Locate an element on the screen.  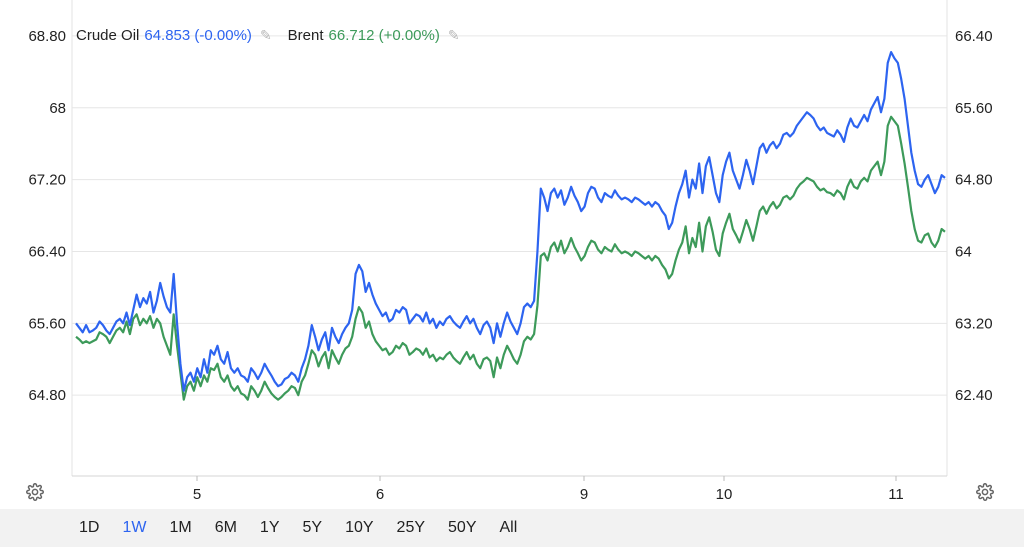
y-right-tick-label: 64 is located at coordinates (963, 251).